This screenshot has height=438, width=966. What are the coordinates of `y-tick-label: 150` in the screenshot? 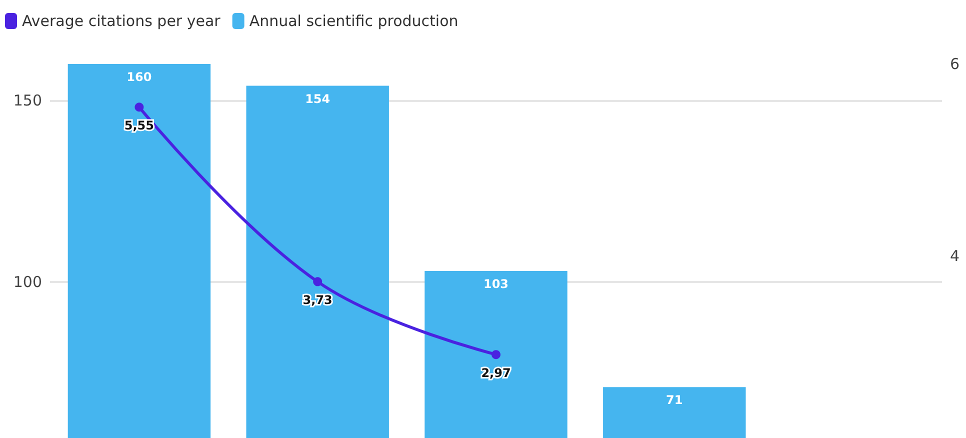 It's located at (27, 100).